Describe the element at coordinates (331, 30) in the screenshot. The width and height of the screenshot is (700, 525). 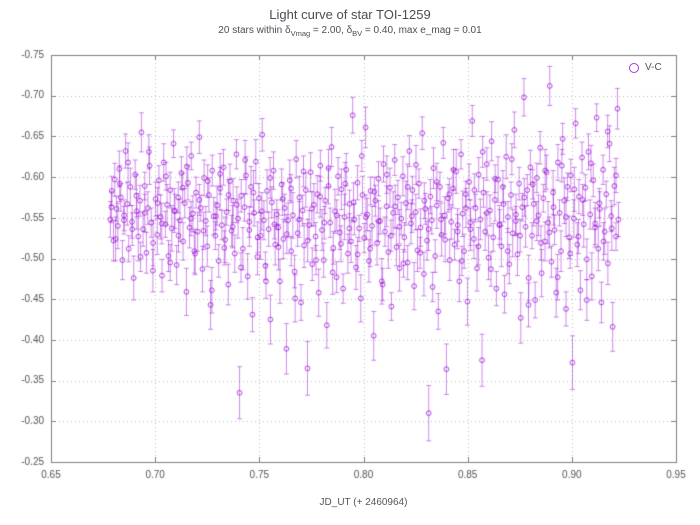
I see `subtitle-part: = 2.00, δ` at that location.